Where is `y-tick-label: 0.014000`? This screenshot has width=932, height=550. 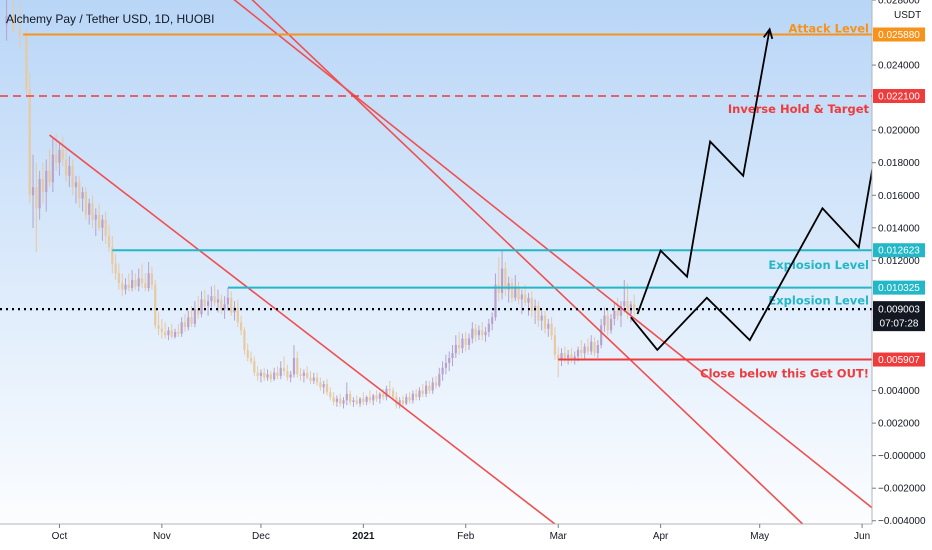 y-tick-label: 0.014000 is located at coordinates (899, 228).